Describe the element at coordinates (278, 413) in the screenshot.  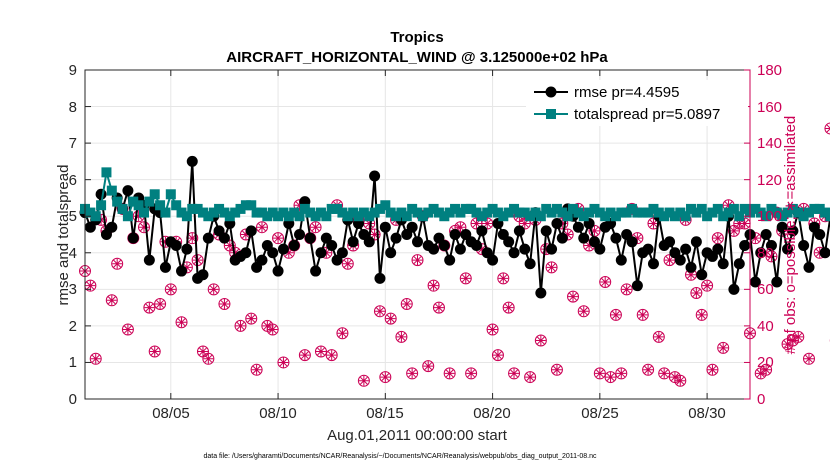
I see `x-tick-label: 08/10` at that location.